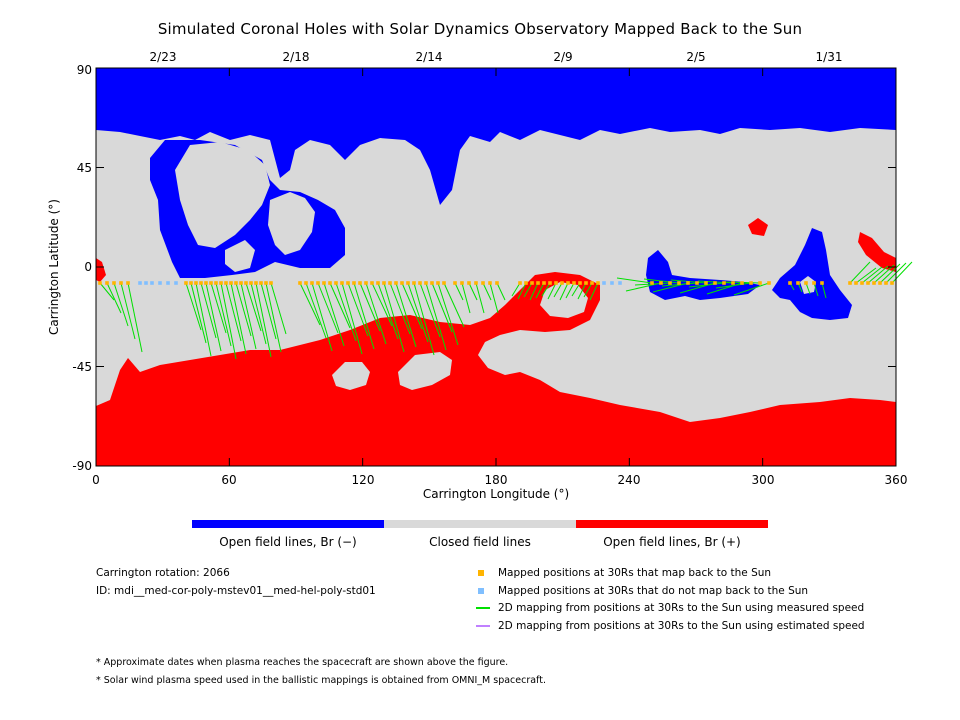 The height and width of the screenshot is (720, 960). I want to click on x-tick-300: 300, so click(763, 480).